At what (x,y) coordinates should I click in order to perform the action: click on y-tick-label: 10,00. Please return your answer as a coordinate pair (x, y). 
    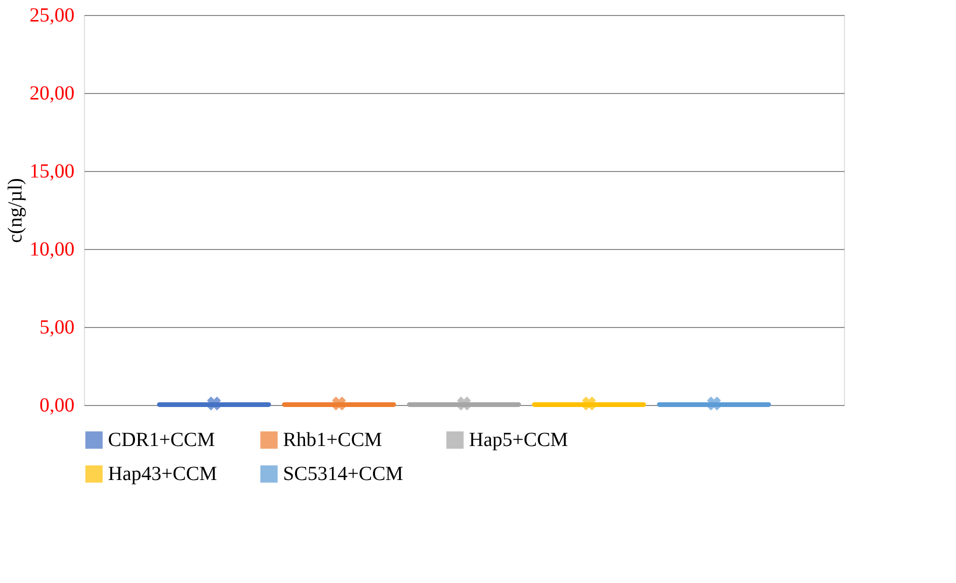
    Looking at the image, I should click on (52, 249).